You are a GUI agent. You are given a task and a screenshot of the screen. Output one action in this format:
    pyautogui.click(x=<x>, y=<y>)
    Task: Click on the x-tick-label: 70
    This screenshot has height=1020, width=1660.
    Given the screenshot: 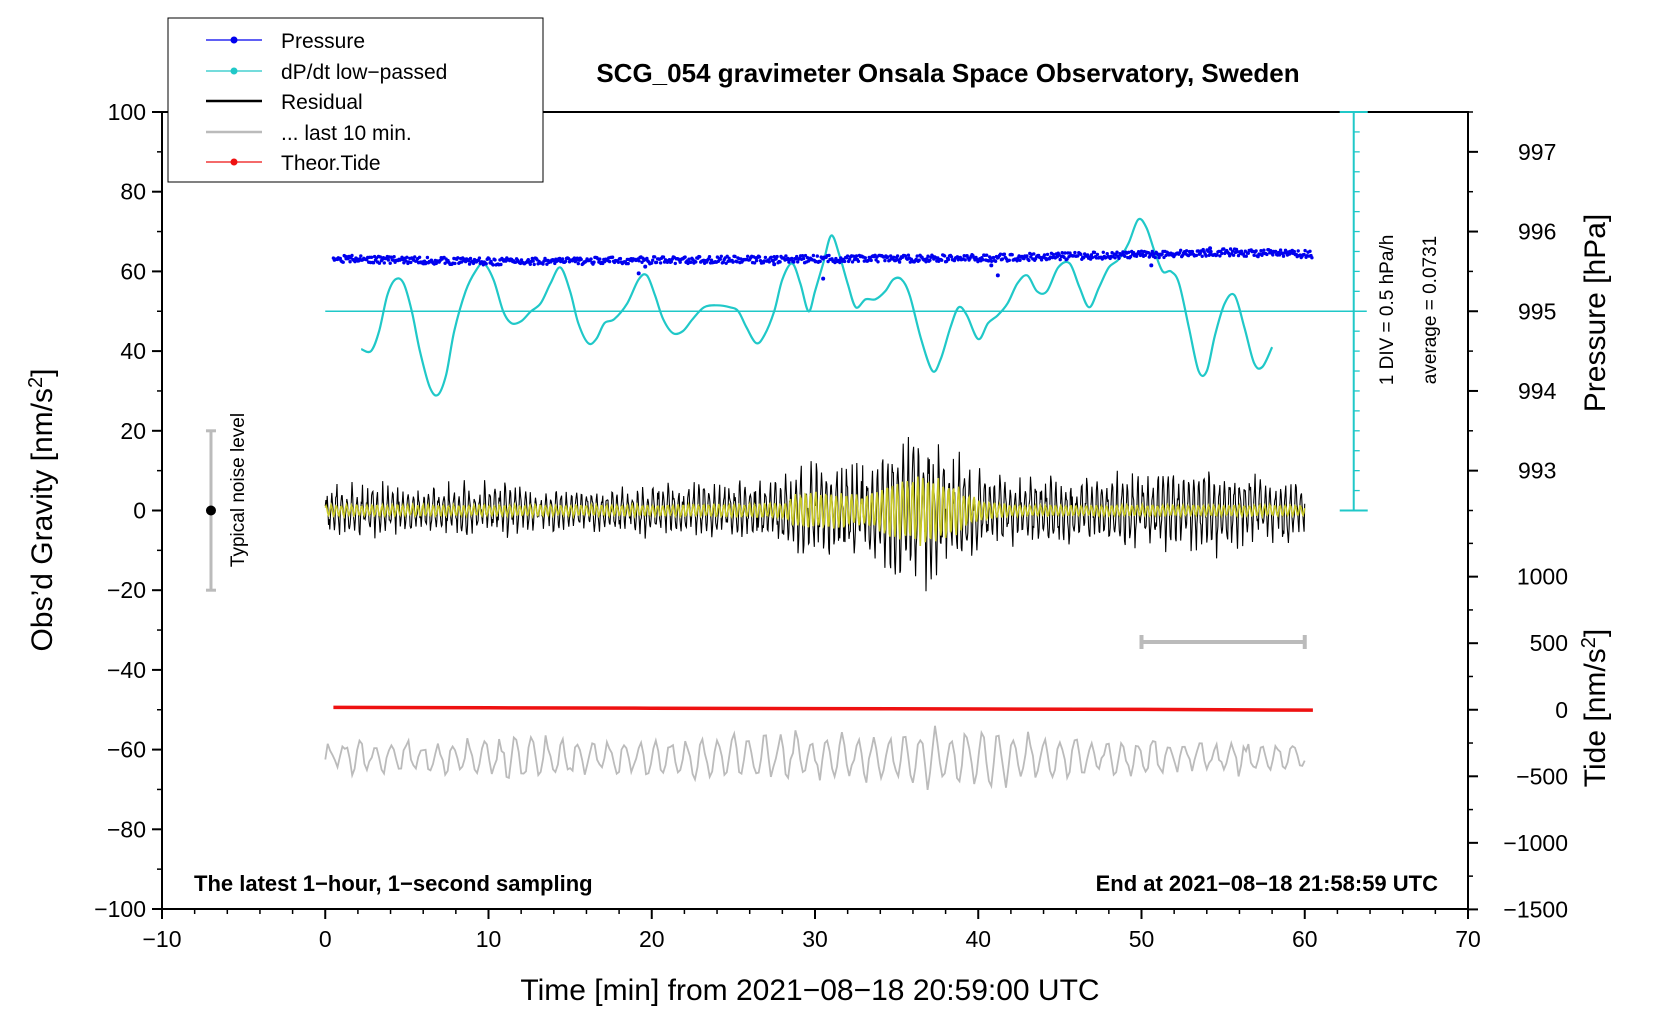 What is the action you would take?
    pyautogui.click(x=1468, y=939)
    